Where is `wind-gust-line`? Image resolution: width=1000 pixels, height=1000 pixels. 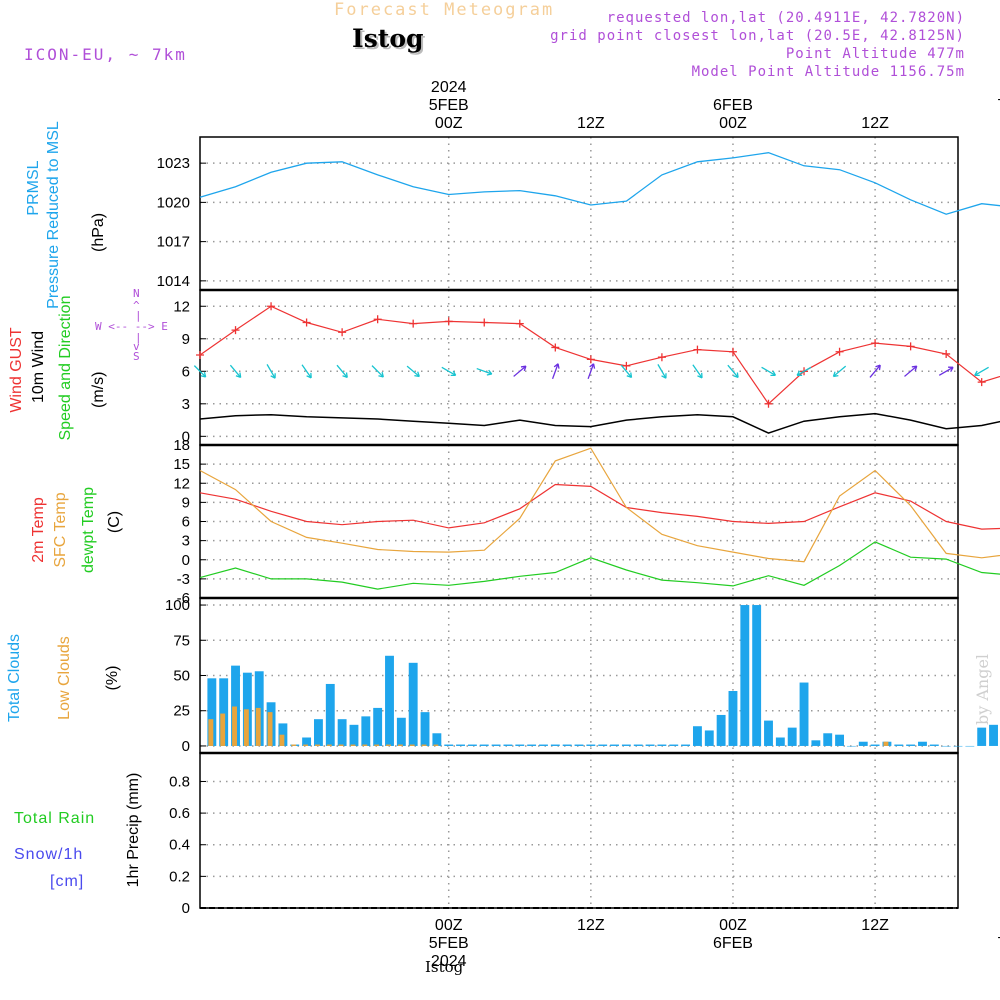
wind-gust-line is located at coordinates (599, 355).